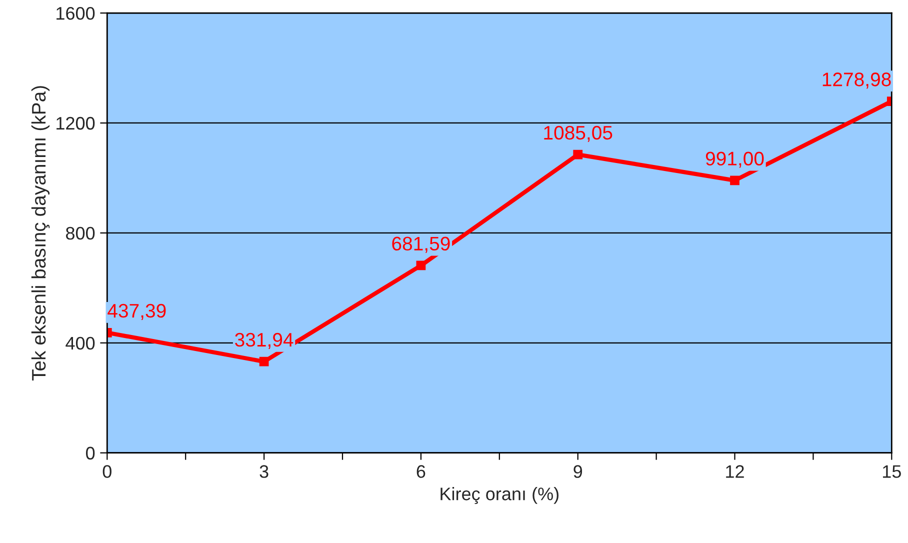  What do you see at coordinates (80, 233) in the screenshot?
I see `y-tick-label: 800` at bounding box center [80, 233].